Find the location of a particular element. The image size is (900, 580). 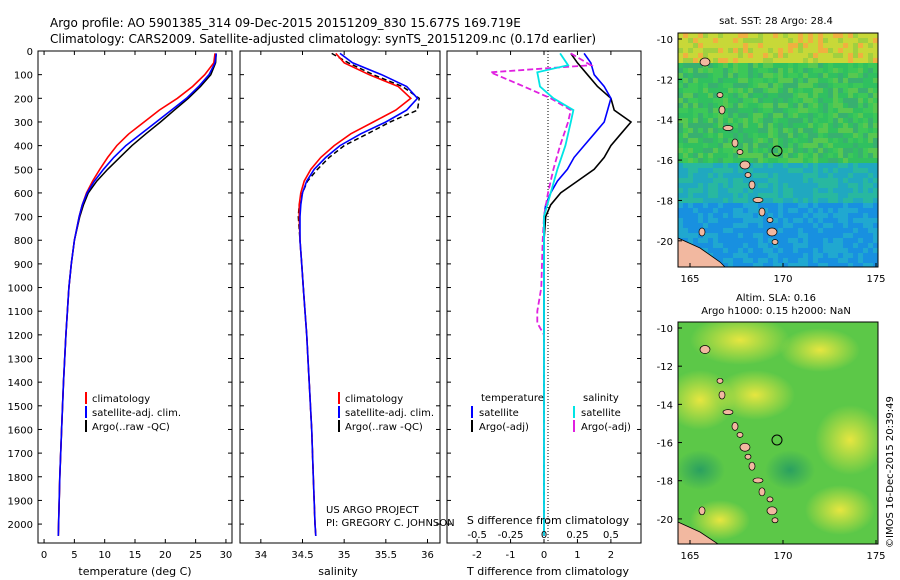

map-y-tick-label: -12 is located at coordinates (665, 367).